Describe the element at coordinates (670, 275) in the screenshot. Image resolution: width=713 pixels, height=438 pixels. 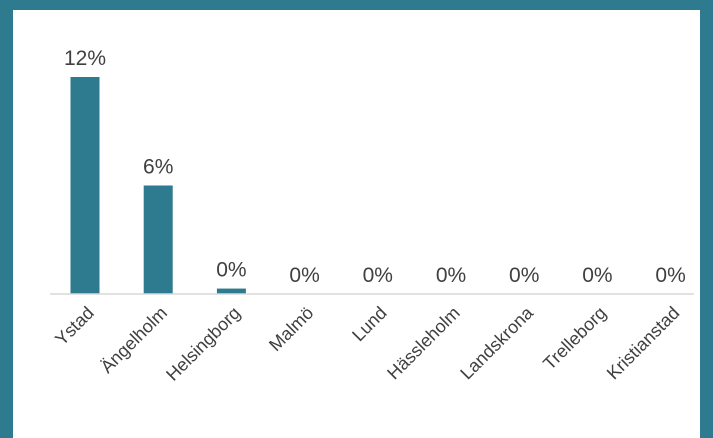
I see `data-label-kristianstad: 0%` at that location.